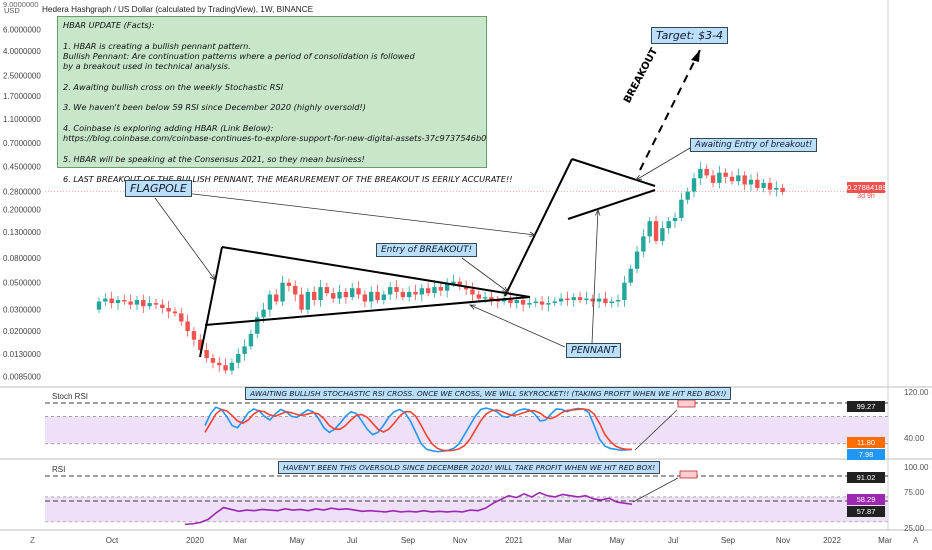 This screenshot has height=550, width=932. I want to click on price-tick-label: 0.2800000, so click(22, 192).